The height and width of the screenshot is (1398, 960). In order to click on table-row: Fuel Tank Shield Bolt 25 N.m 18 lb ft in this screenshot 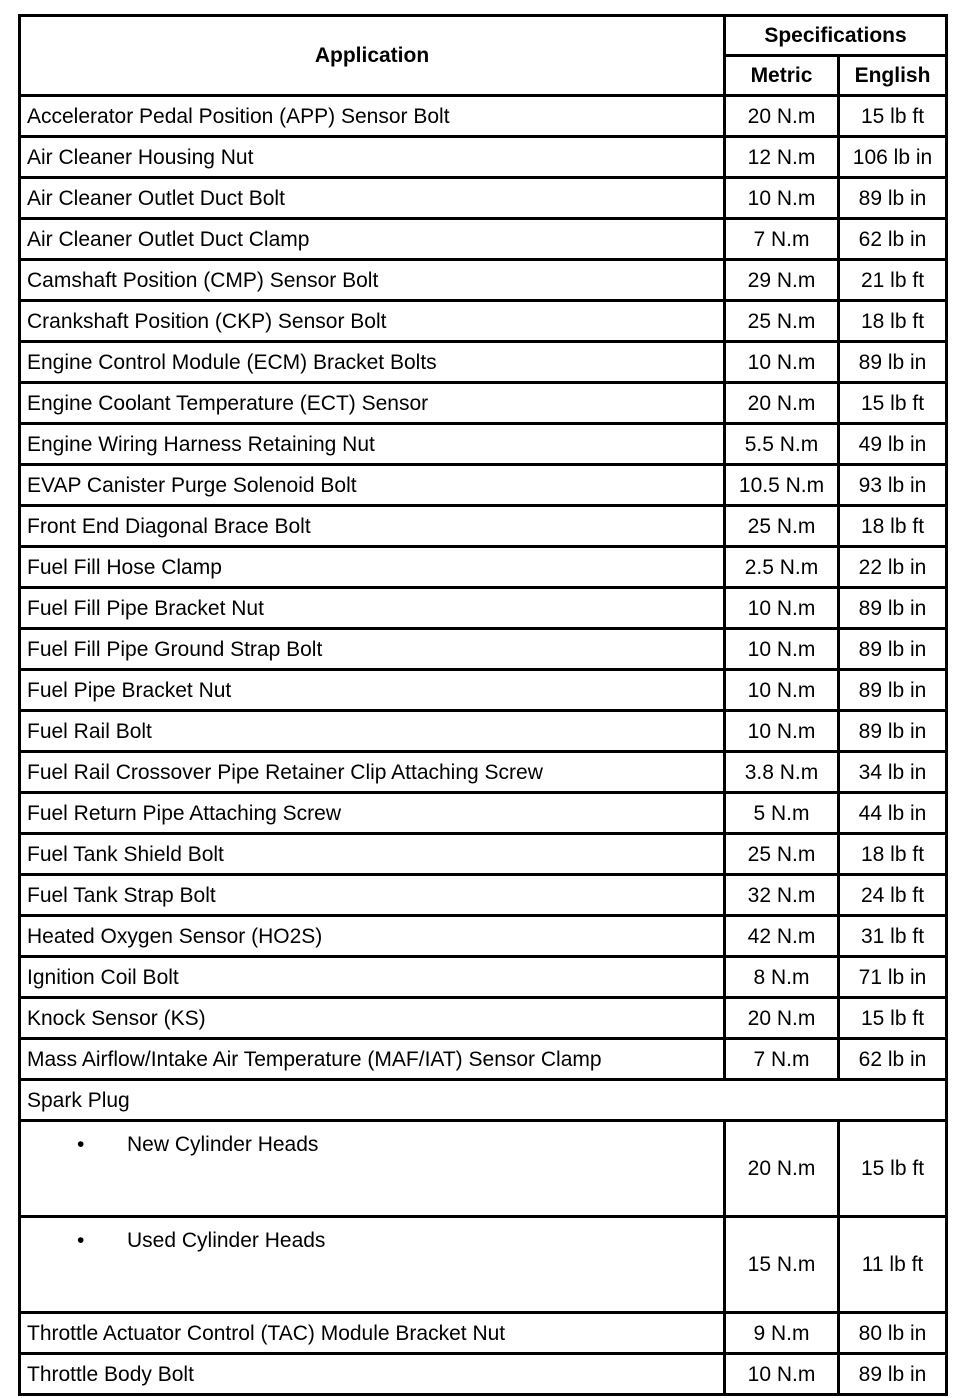, I will do `click(483, 854)`.